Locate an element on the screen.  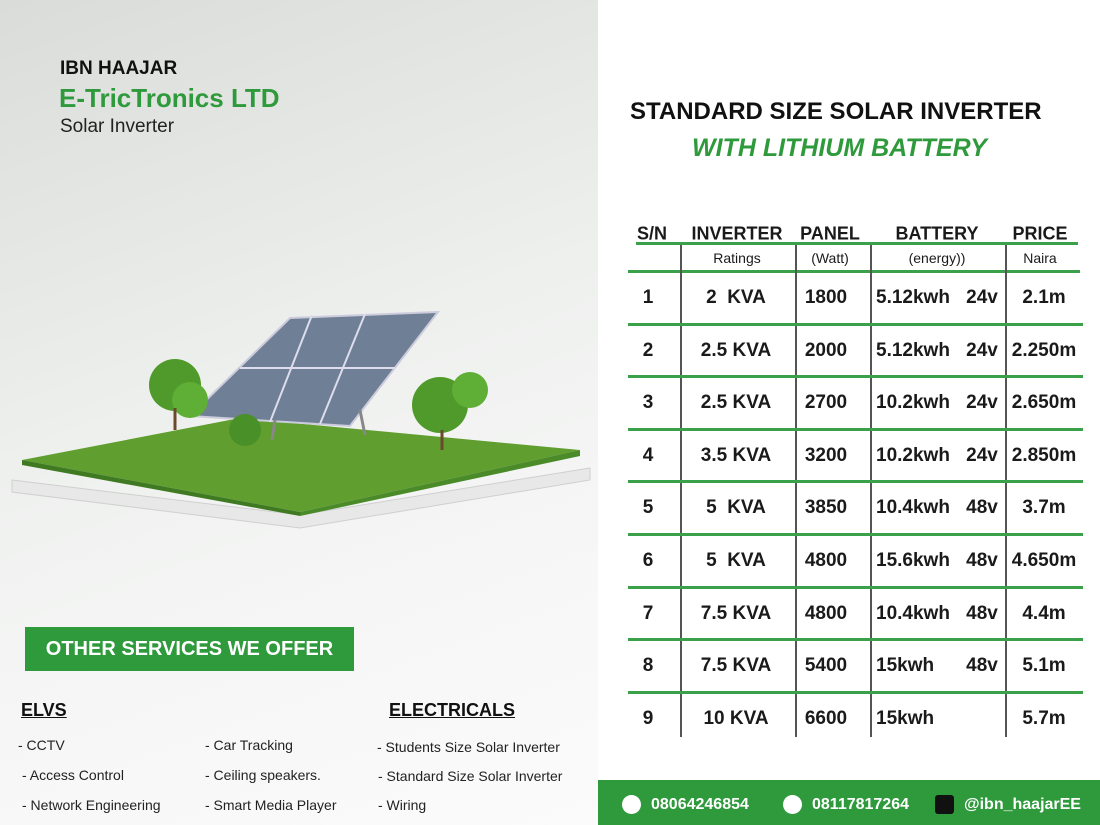
price: 2.850m is located at coordinates (1044, 455).